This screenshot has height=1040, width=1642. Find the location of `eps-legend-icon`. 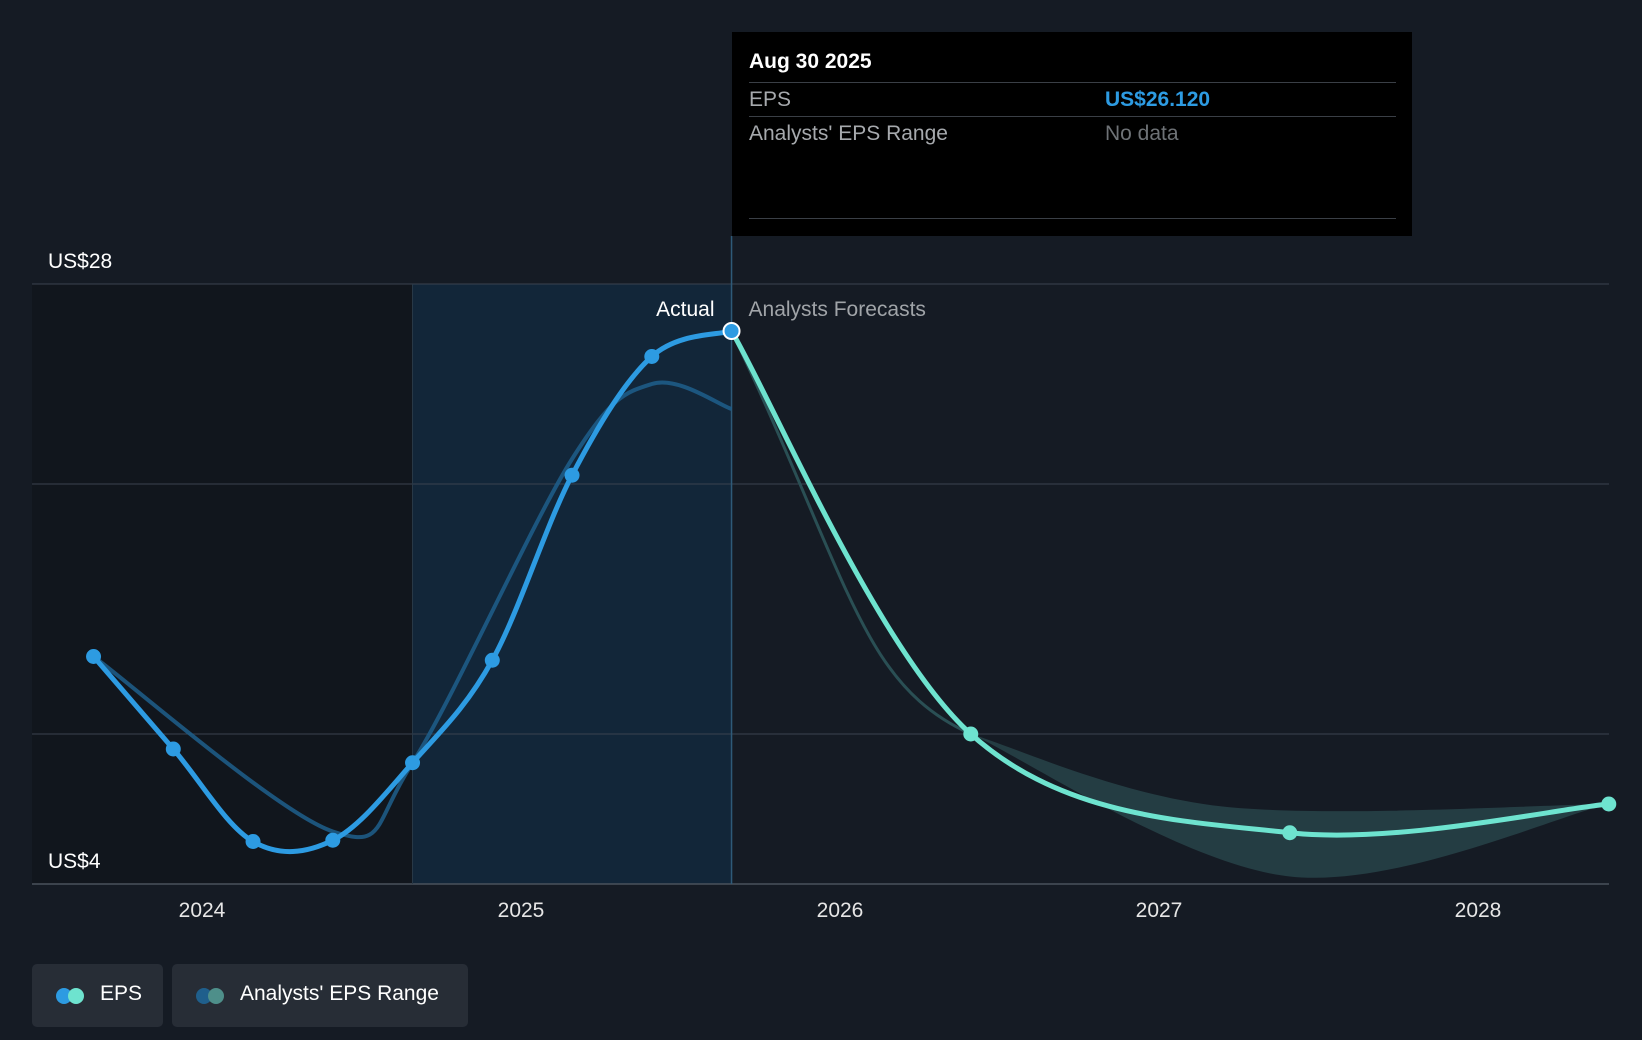

eps-legend-icon is located at coordinates (71, 996).